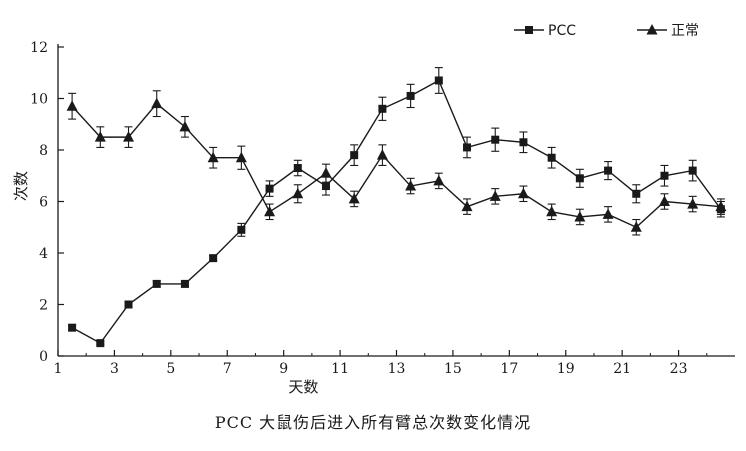 This screenshot has width=746, height=451. Describe the element at coordinates (303, 387) in the screenshot. I see `x-axis-label: 天数` at that location.